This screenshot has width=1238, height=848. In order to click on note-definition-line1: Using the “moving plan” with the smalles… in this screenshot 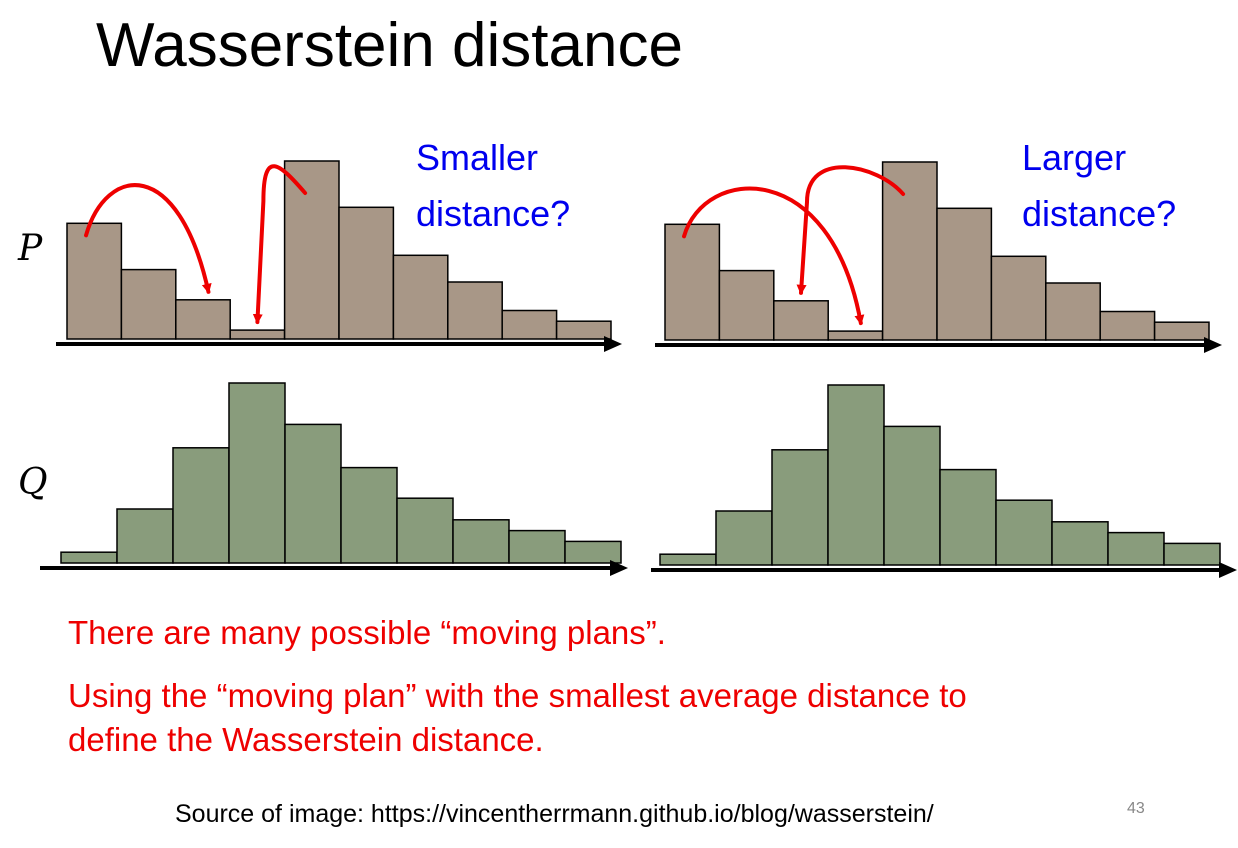, I will do `click(517, 695)`.